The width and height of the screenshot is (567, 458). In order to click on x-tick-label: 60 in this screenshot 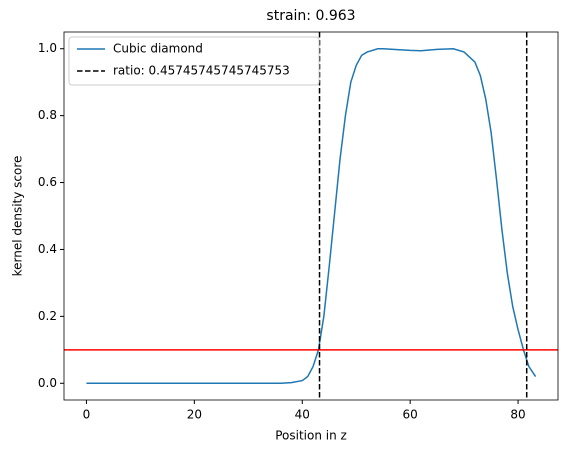, I will do `click(410, 415)`.